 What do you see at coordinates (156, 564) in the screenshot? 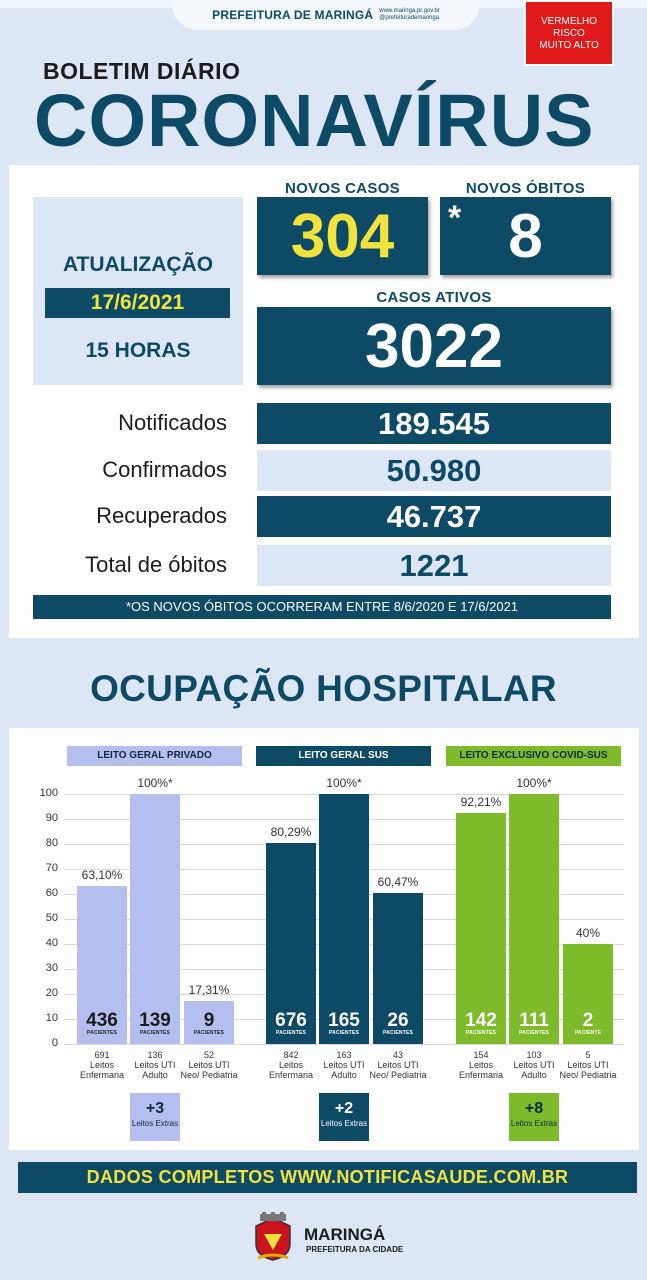
I see `stat-label-total-obitos: Total de óbitos` at bounding box center [156, 564].